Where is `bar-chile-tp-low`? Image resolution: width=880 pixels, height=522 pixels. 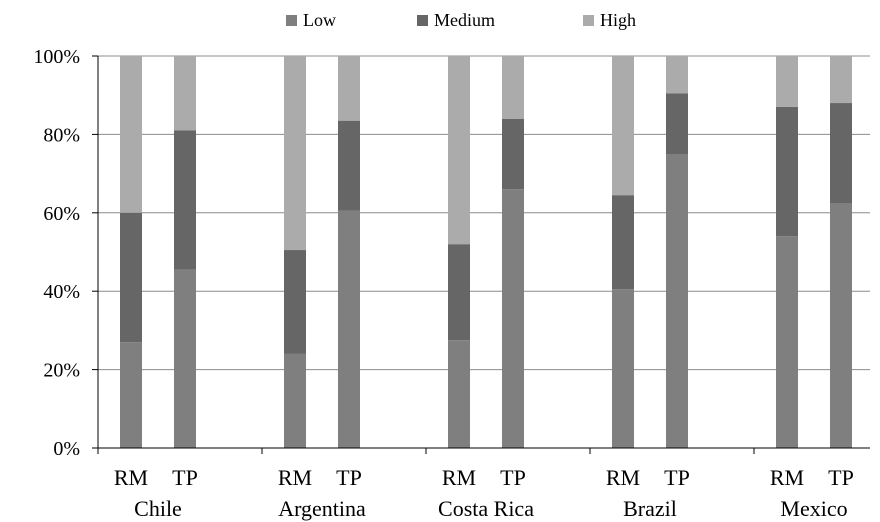
bar-chile-tp-low is located at coordinates (185, 358).